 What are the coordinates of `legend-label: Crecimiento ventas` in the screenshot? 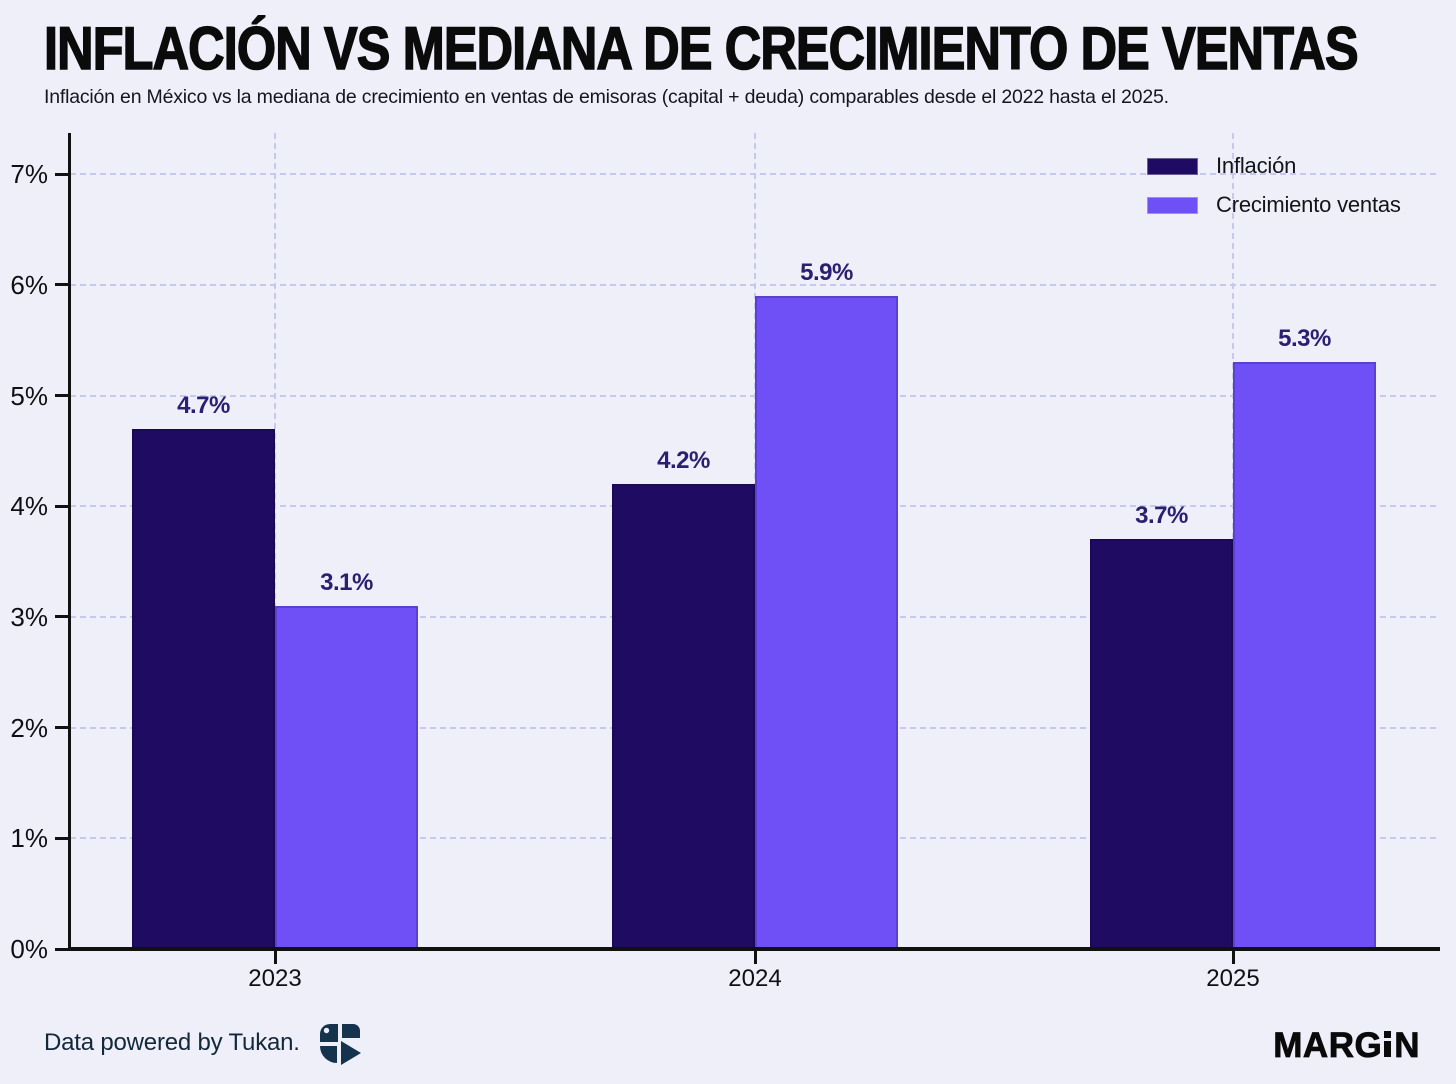 It's located at (1308, 204).